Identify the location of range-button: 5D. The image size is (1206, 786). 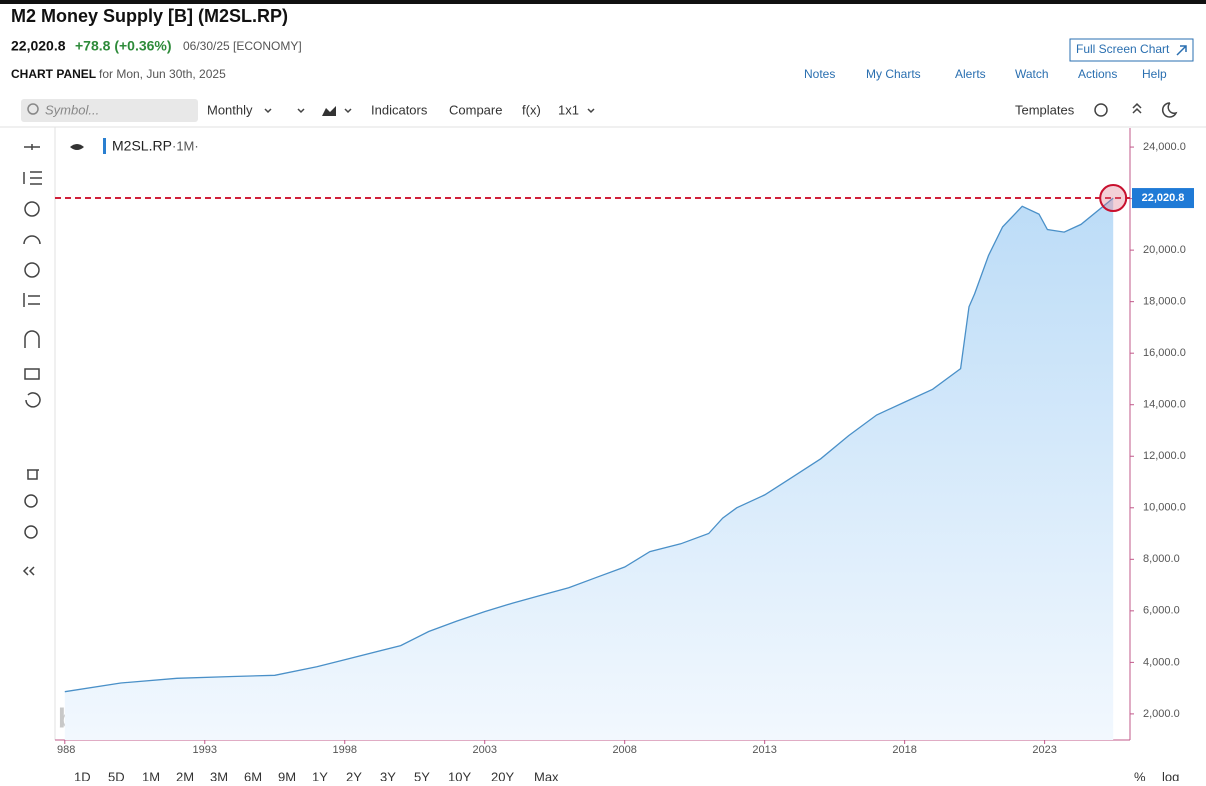
(116, 776).